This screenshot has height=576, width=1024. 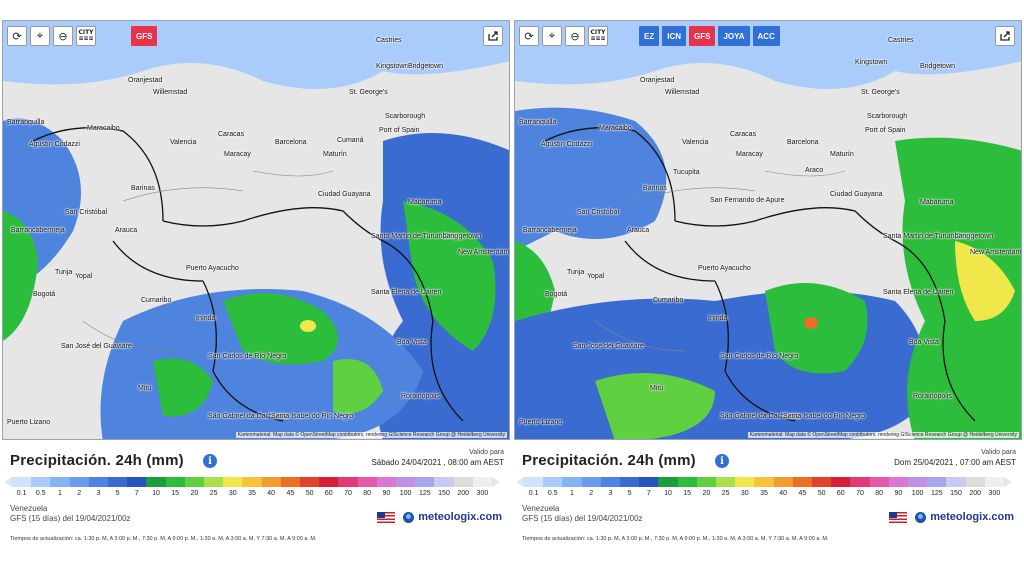 I want to click on scale-tick-label: 1, so click(x=572, y=493).